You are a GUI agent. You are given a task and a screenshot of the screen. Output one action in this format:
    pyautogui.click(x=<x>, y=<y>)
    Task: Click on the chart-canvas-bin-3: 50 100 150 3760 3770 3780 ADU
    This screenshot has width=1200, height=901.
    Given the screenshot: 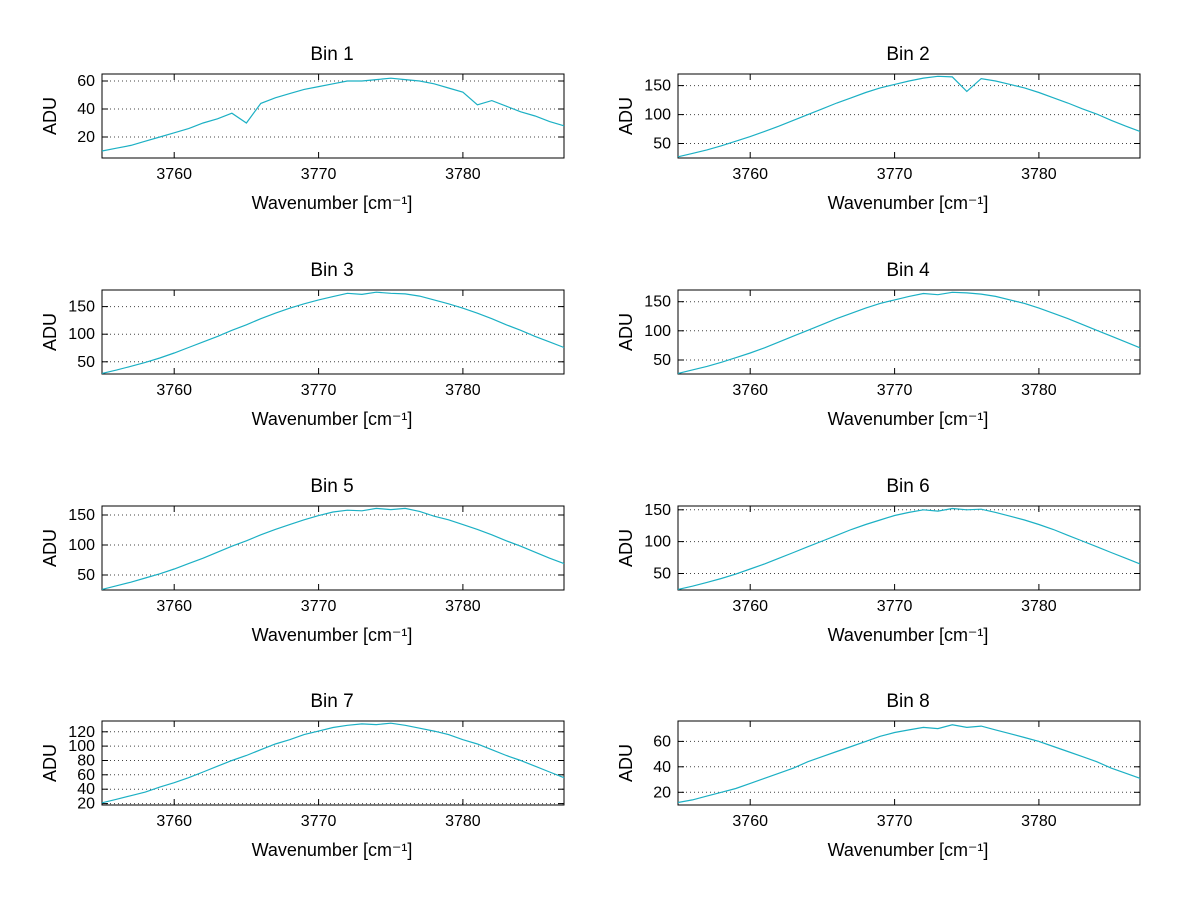 What is the action you would take?
    pyautogui.click(x=302, y=344)
    